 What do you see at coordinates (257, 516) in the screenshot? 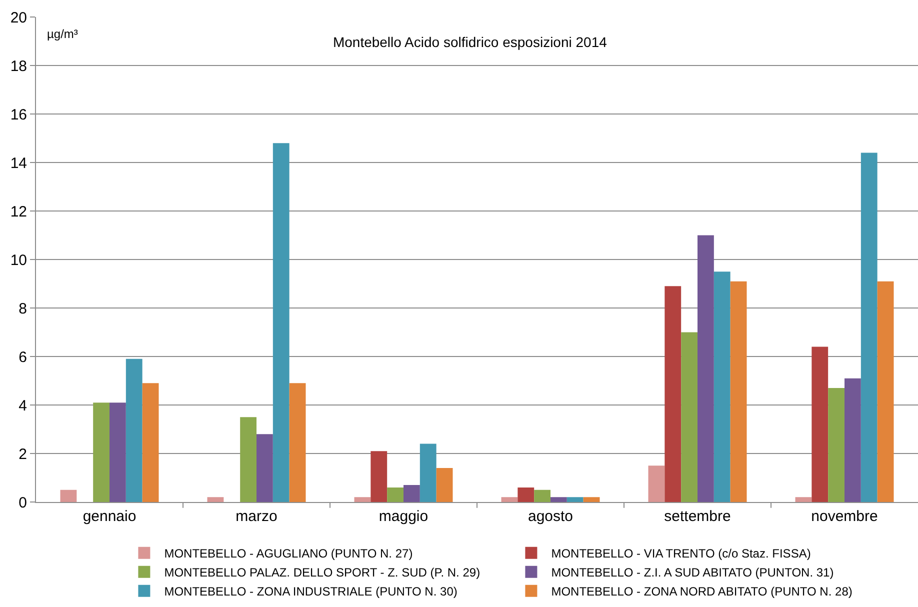
I see `x-tick-label: marzo` at bounding box center [257, 516].